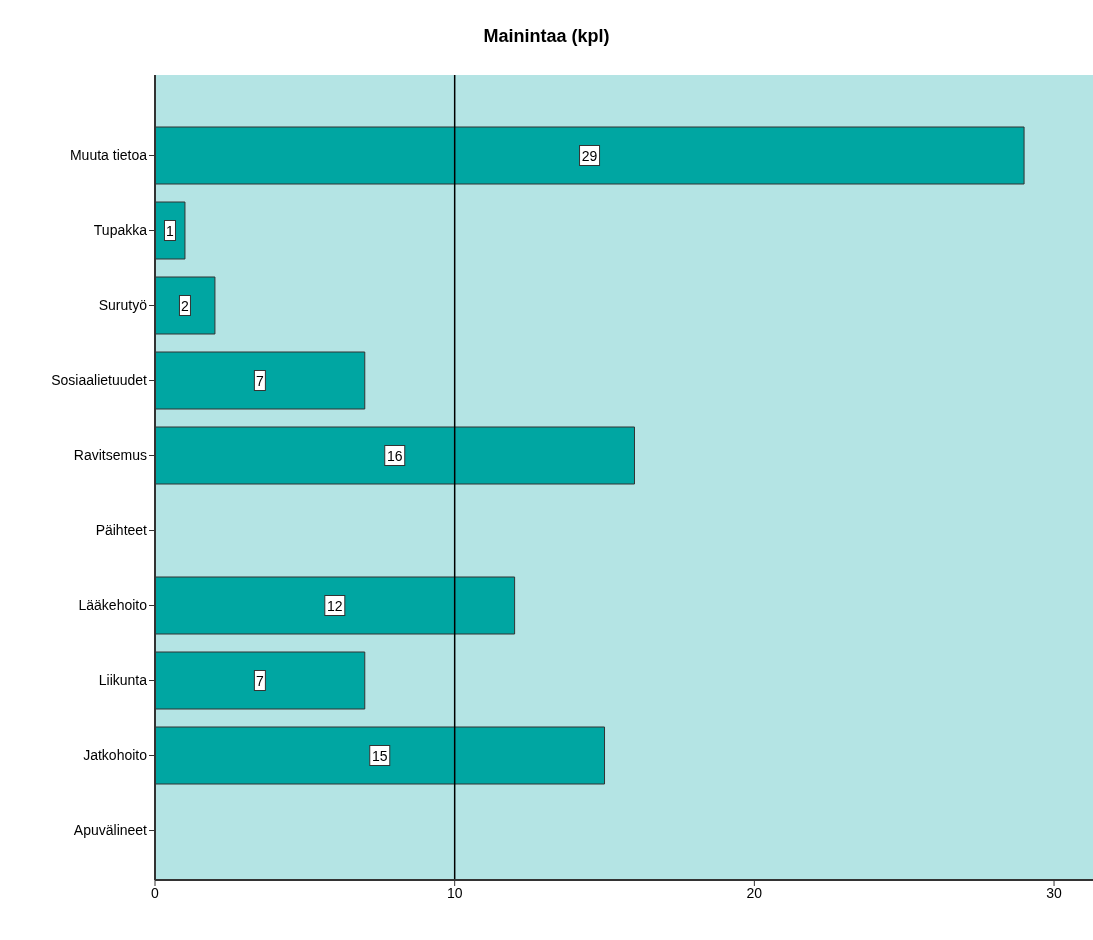 The height and width of the screenshot is (940, 1093). What do you see at coordinates (123, 680) in the screenshot?
I see `y-tick-label: Liikunta` at bounding box center [123, 680].